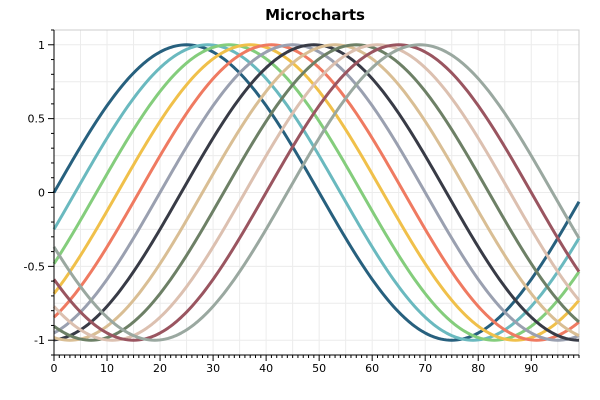  What do you see at coordinates (266, 368) in the screenshot?
I see `x-tick-label: 40` at bounding box center [266, 368].